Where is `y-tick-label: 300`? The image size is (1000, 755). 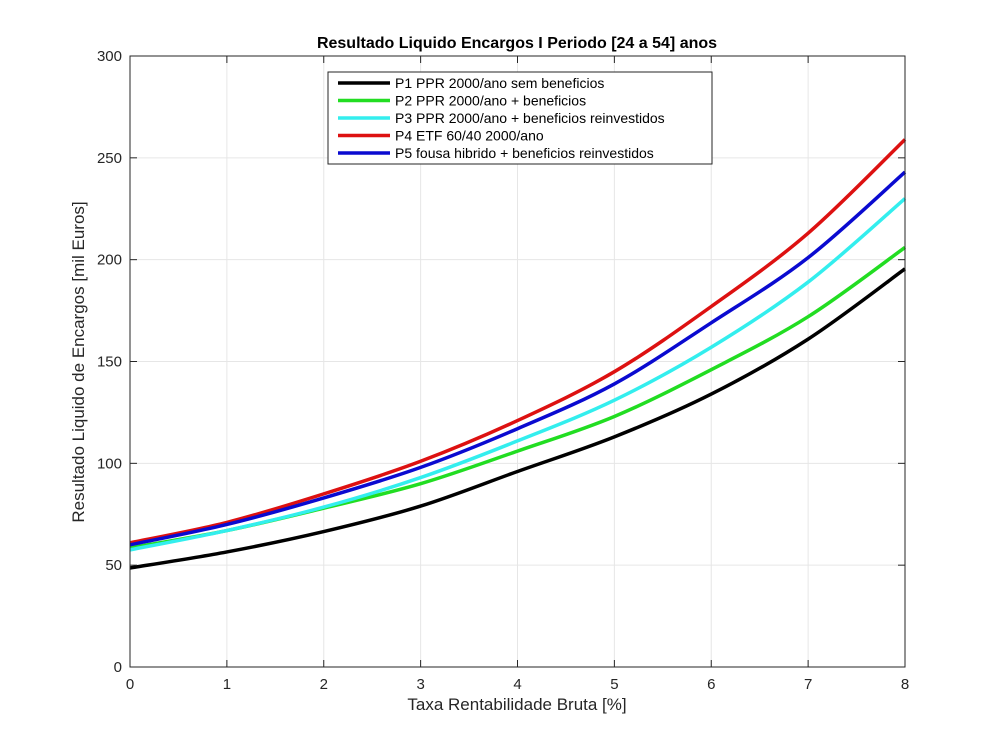
y-tick-label: 300 is located at coordinates (109, 56).